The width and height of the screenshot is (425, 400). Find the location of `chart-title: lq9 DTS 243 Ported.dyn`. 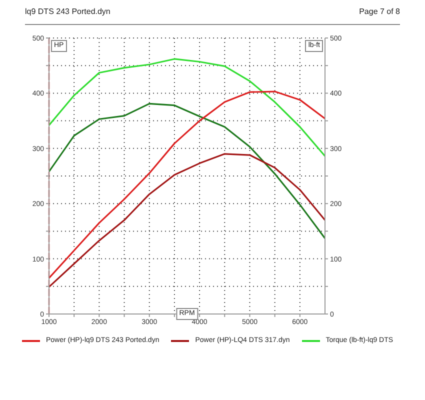

chart-title: lq9 DTS 243 Ported.dyn is located at coordinates (67, 11).